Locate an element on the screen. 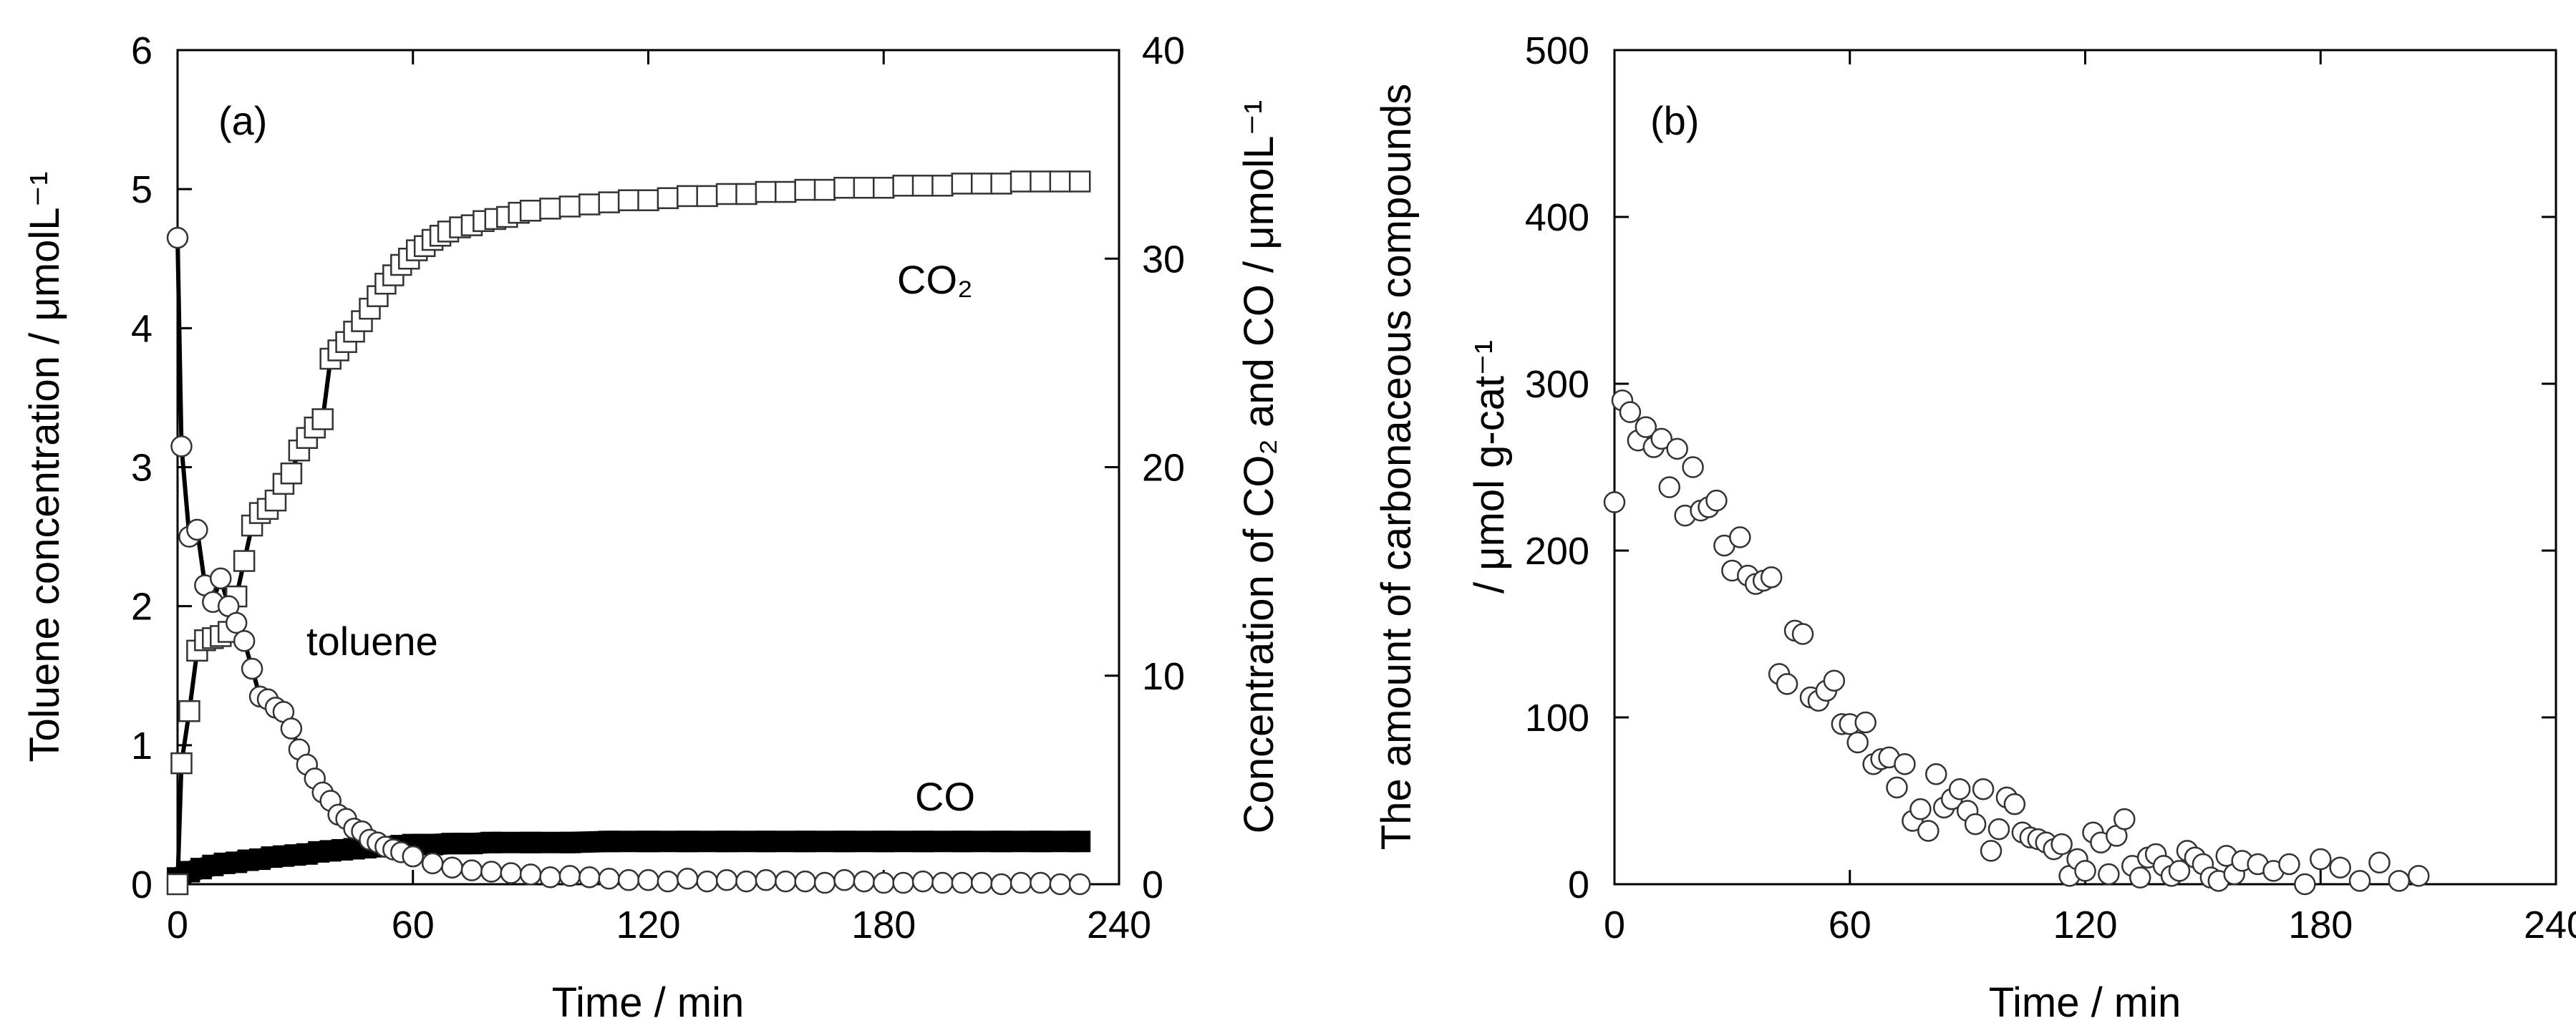 This screenshot has width=2576, height=1036. left-y-tick-label: 6 is located at coordinates (141, 50).